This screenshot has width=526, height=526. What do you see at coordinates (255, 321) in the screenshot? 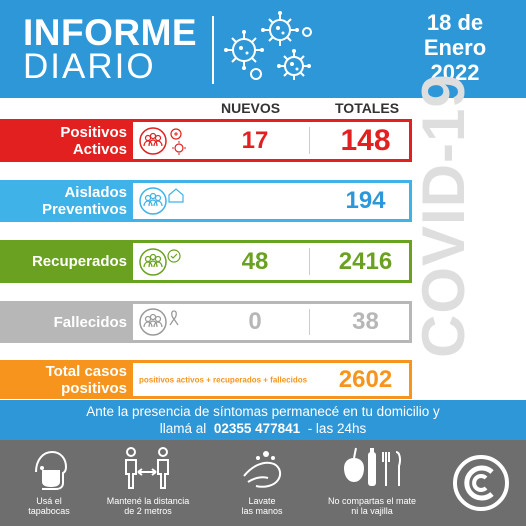
I see `value-nuevos: 0` at bounding box center [255, 321].